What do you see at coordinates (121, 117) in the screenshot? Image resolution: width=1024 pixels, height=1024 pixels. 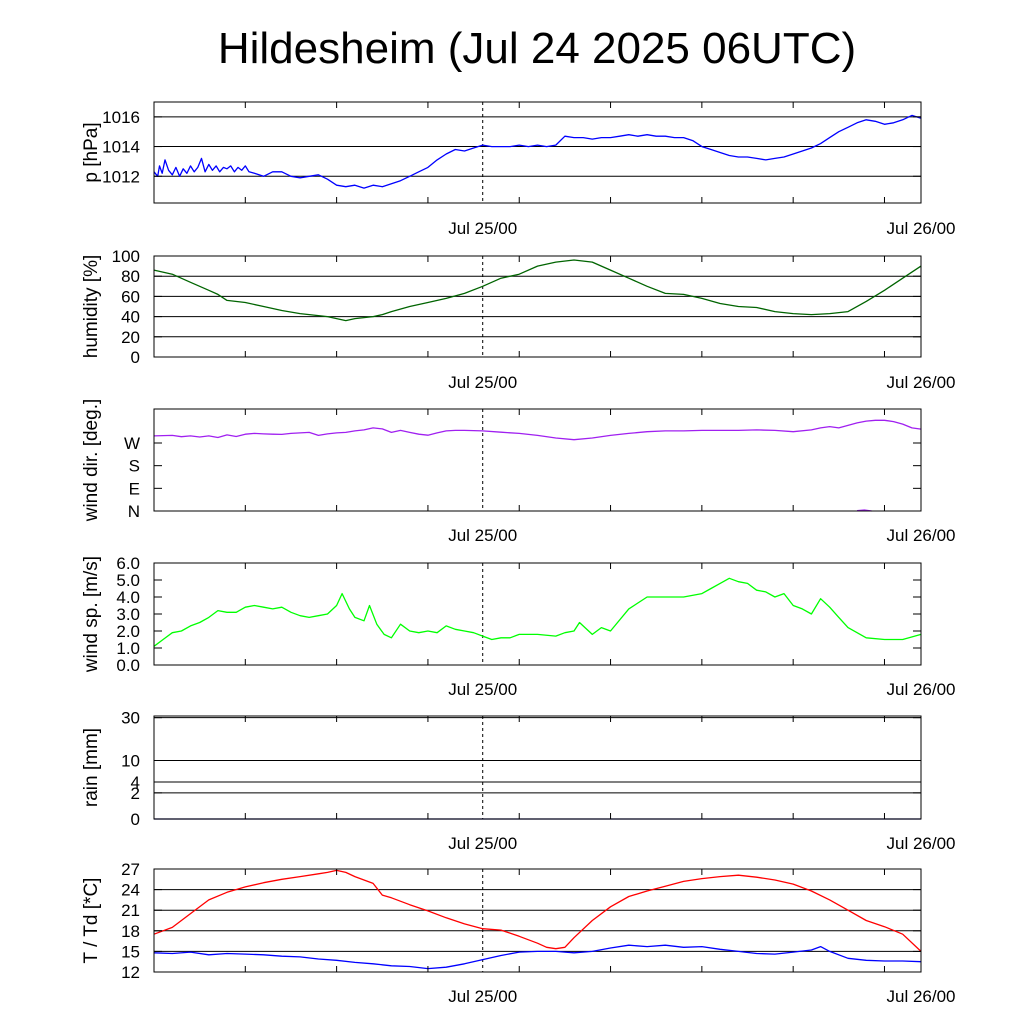 I see `y-tick-label: 1016` at bounding box center [121, 117].